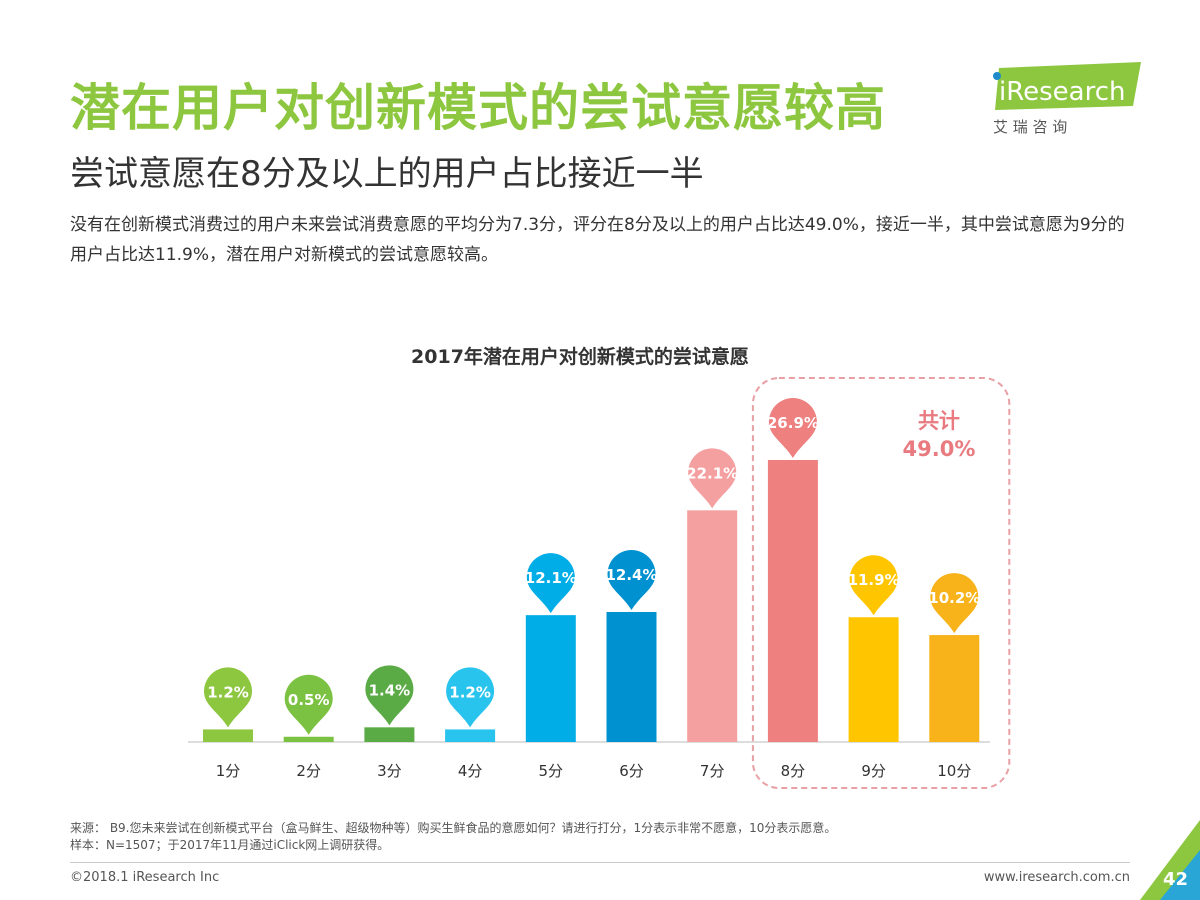 This screenshot has width=1200, height=900. Describe the element at coordinates (308, 771) in the screenshot. I see `x-tick-label-2: 2分` at that location.